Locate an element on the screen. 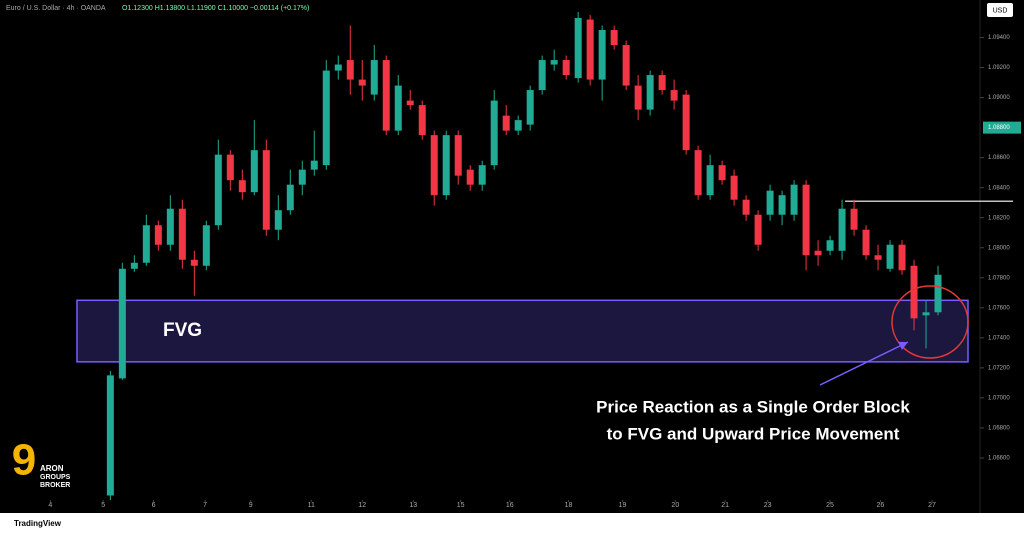 Image resolution: width=1024 pixels, height=535 pixels. y-tick-label: 1.07600 is located at coordinates (999, 308).